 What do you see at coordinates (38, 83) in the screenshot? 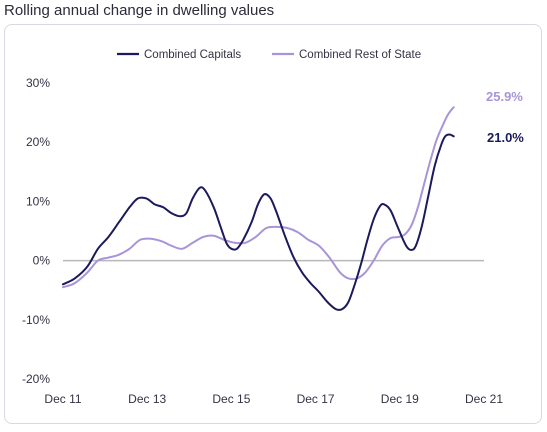
I see `y-tick-label: 30%` at bounding box center [38, 83].